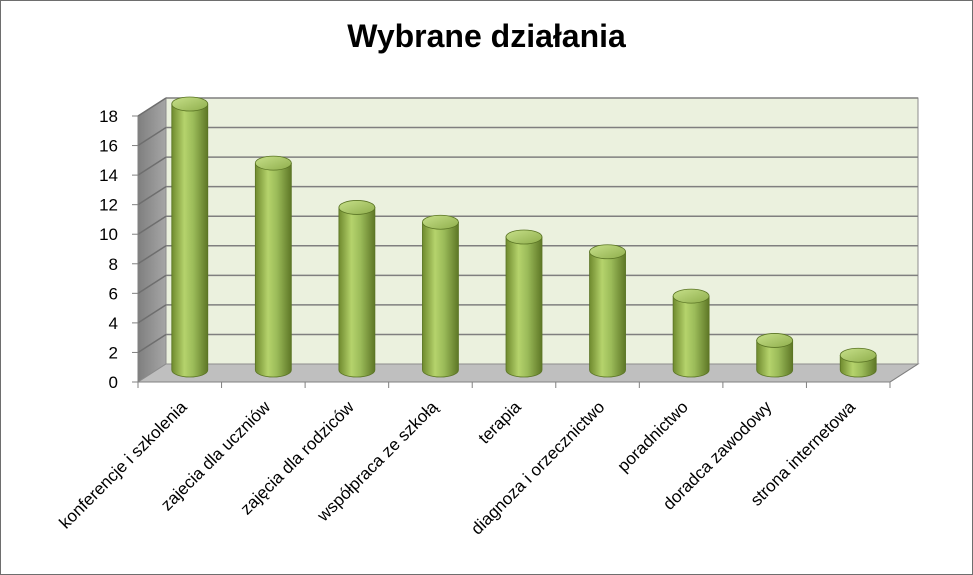 The width and height of the screenshot is (973, 575). What do you see at coordinates (108, 175) in the screenshot?
I see `y-tick-label: 14` at bounding box center [108, 175].